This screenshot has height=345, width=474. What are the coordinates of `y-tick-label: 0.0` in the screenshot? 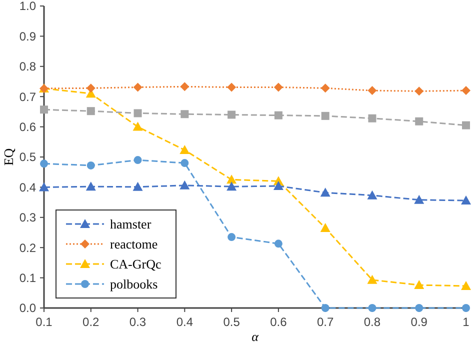 It's located at (27, 308).